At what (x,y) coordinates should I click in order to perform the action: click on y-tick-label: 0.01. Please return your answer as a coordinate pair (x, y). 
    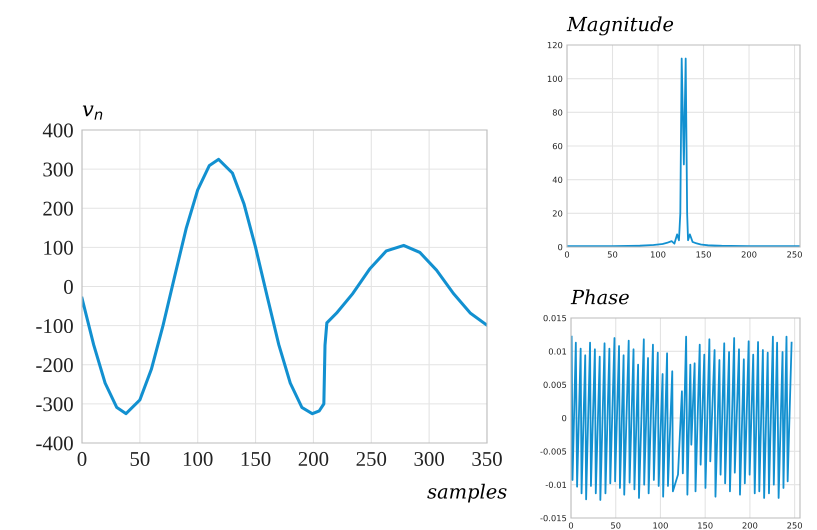
    Looking at the image, I should click on (557, 351).